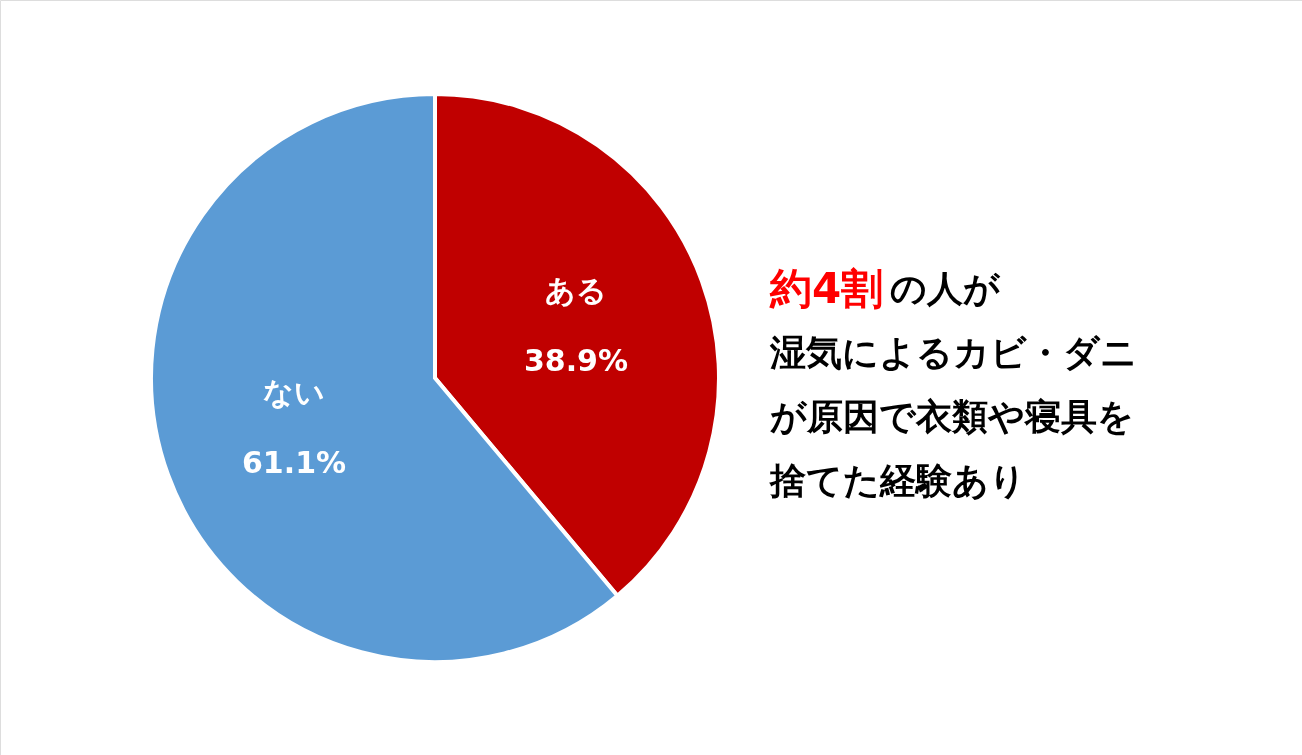 This screenshot has width=1302, height=755. Describe the element at coordinates (294, 393) in the screenshot. I see `slice-label: ない` at that location.